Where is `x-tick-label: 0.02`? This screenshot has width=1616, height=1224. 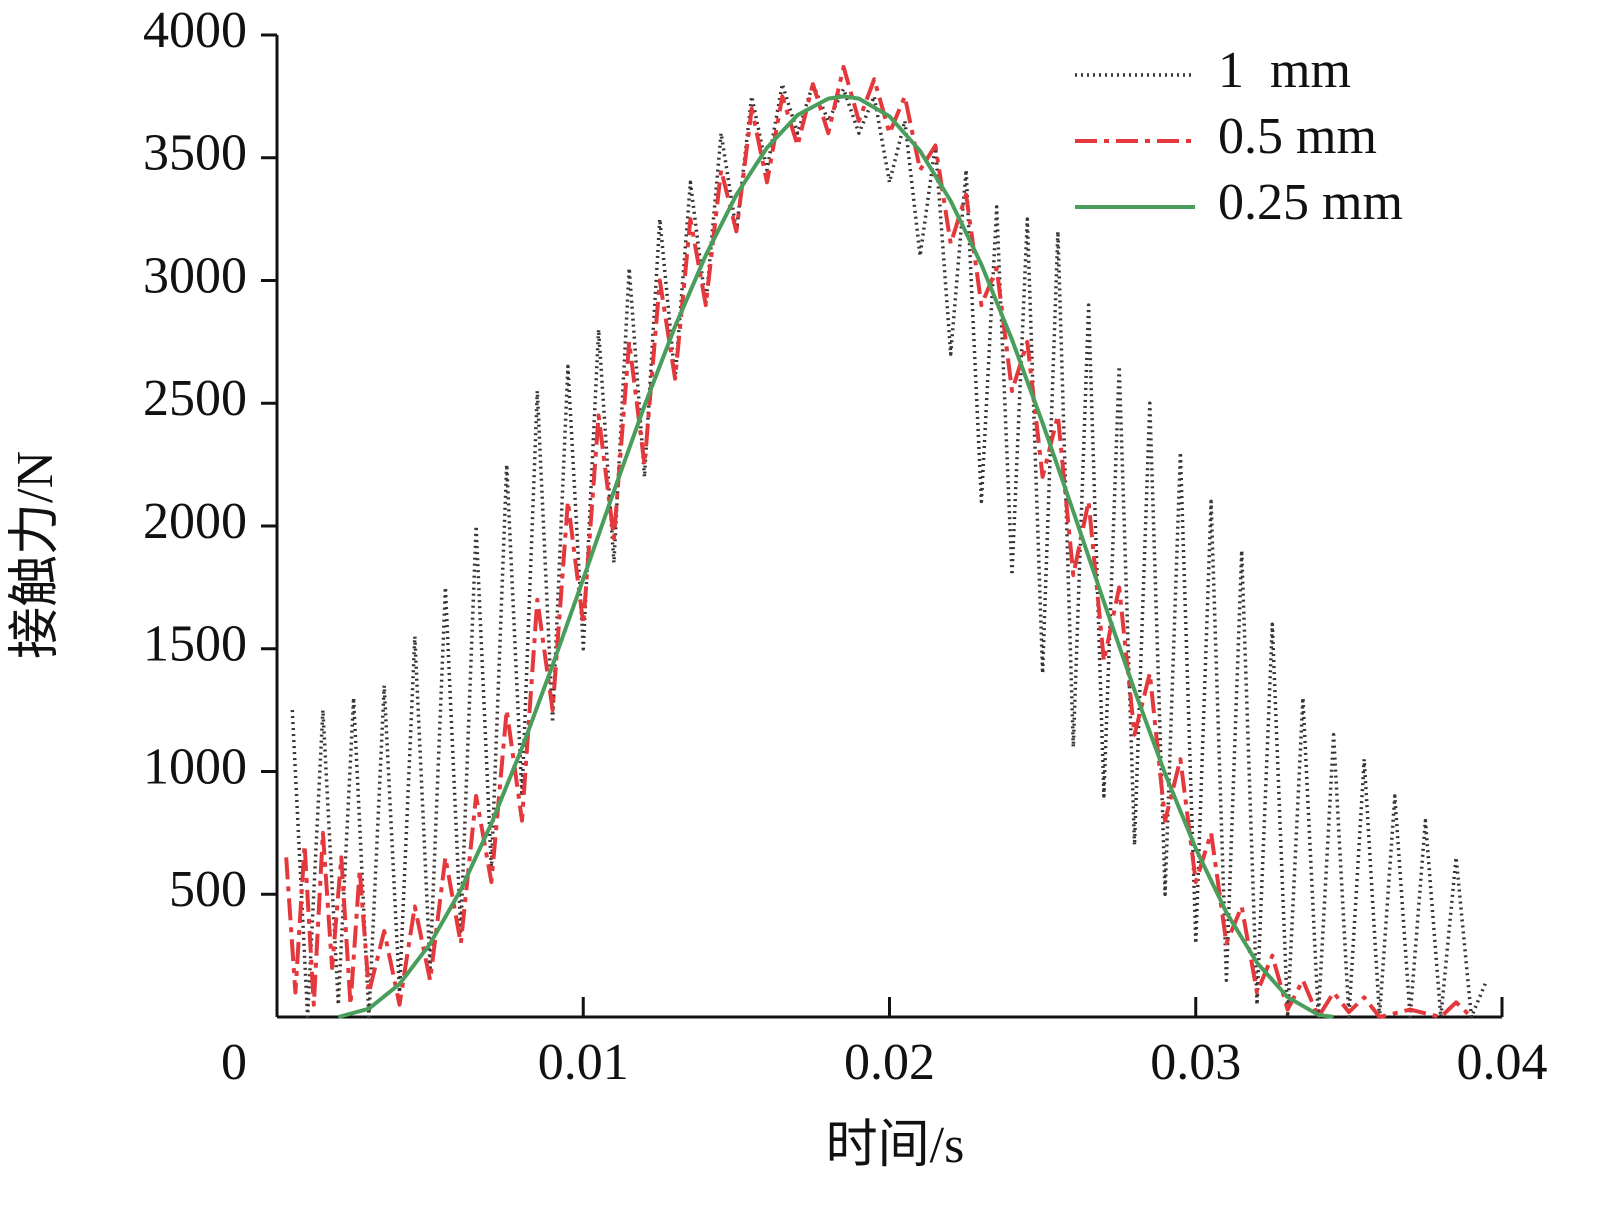
x-tick-label: 0.02 is located at coordinates (889, 1062).